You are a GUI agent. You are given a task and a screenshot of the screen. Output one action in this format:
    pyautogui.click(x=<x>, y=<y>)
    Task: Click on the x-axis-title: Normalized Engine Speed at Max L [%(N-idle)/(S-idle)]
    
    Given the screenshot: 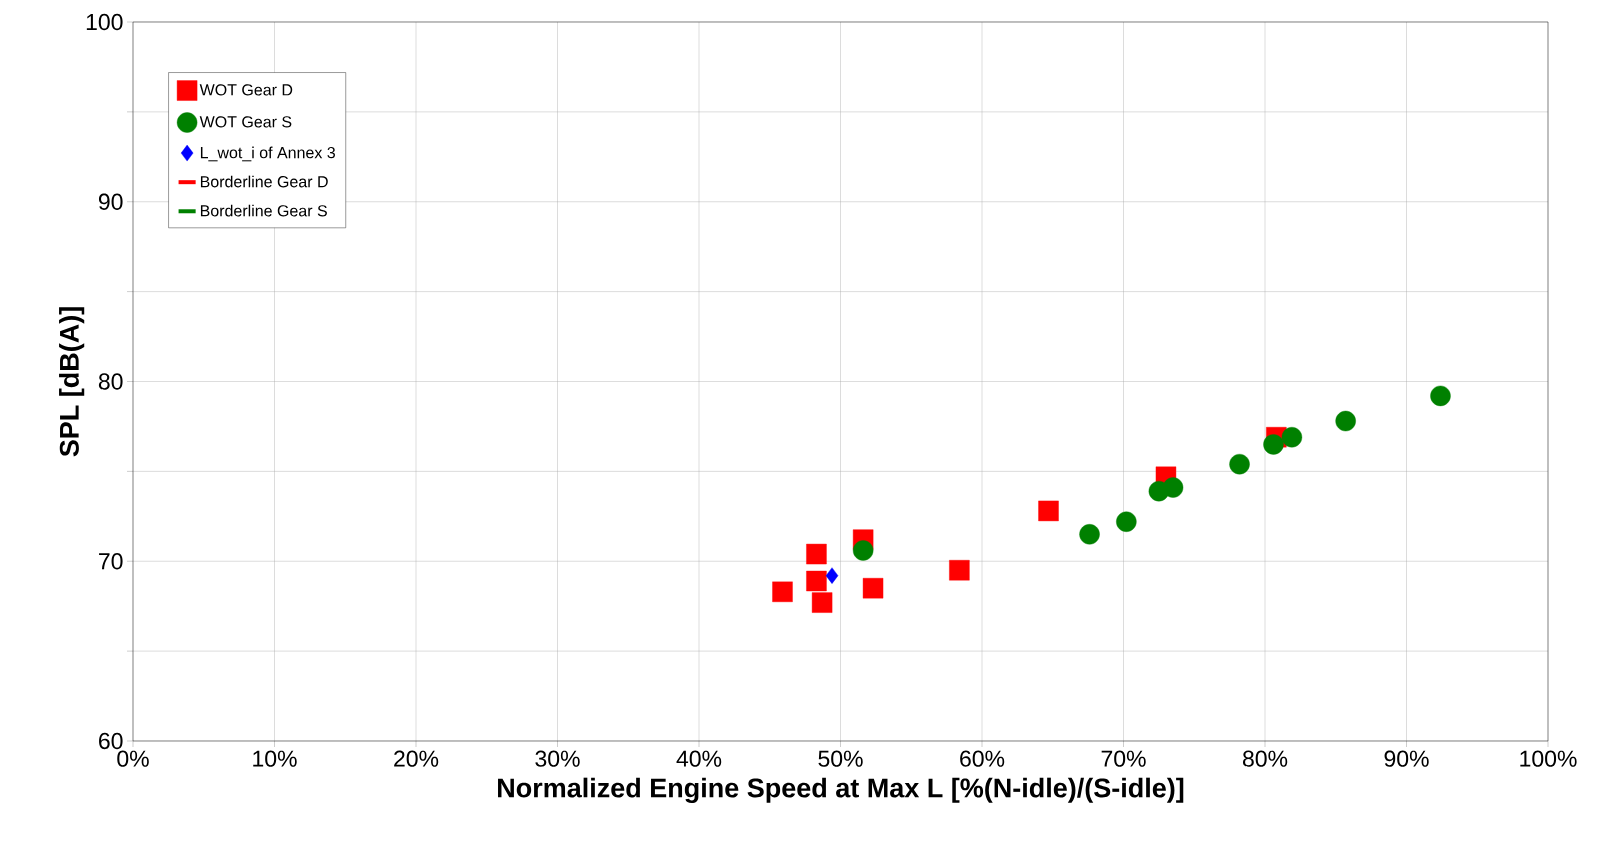 What is the action you would take?
    pyautogui.click(x=841, y=790)
    